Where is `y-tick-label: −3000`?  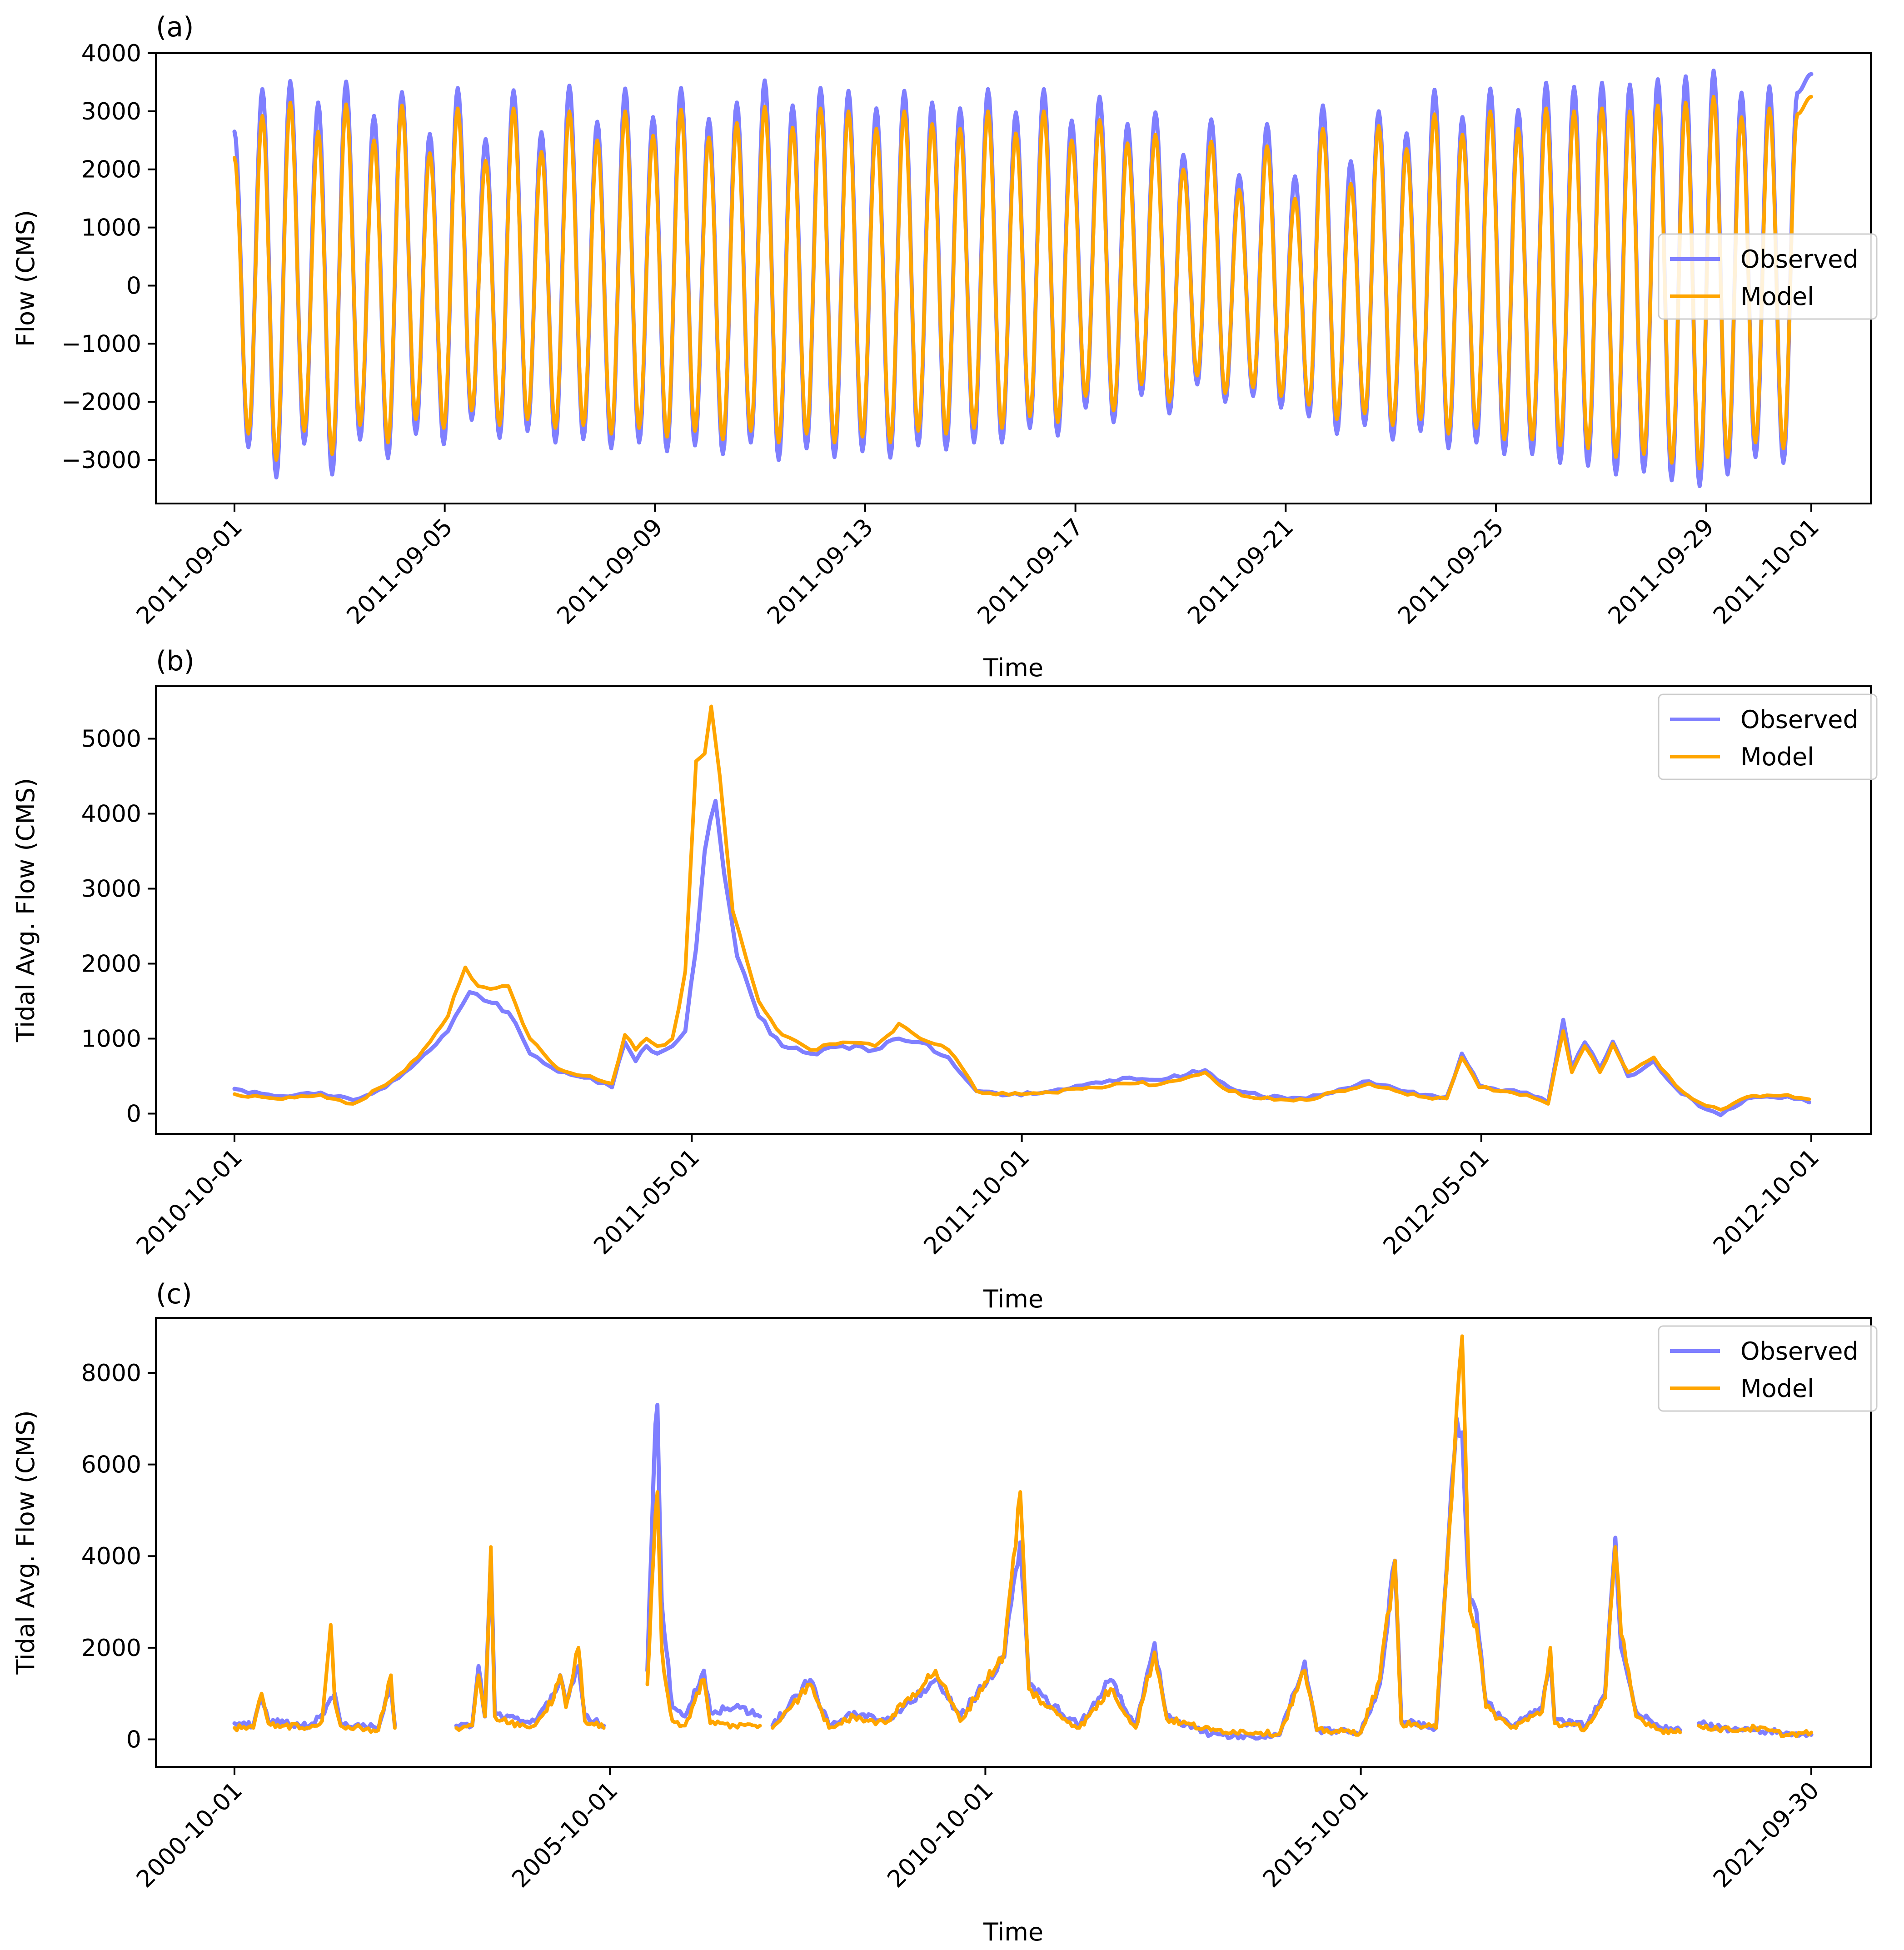 y-tick-label: −3000 is located at coordinates (101, 461).